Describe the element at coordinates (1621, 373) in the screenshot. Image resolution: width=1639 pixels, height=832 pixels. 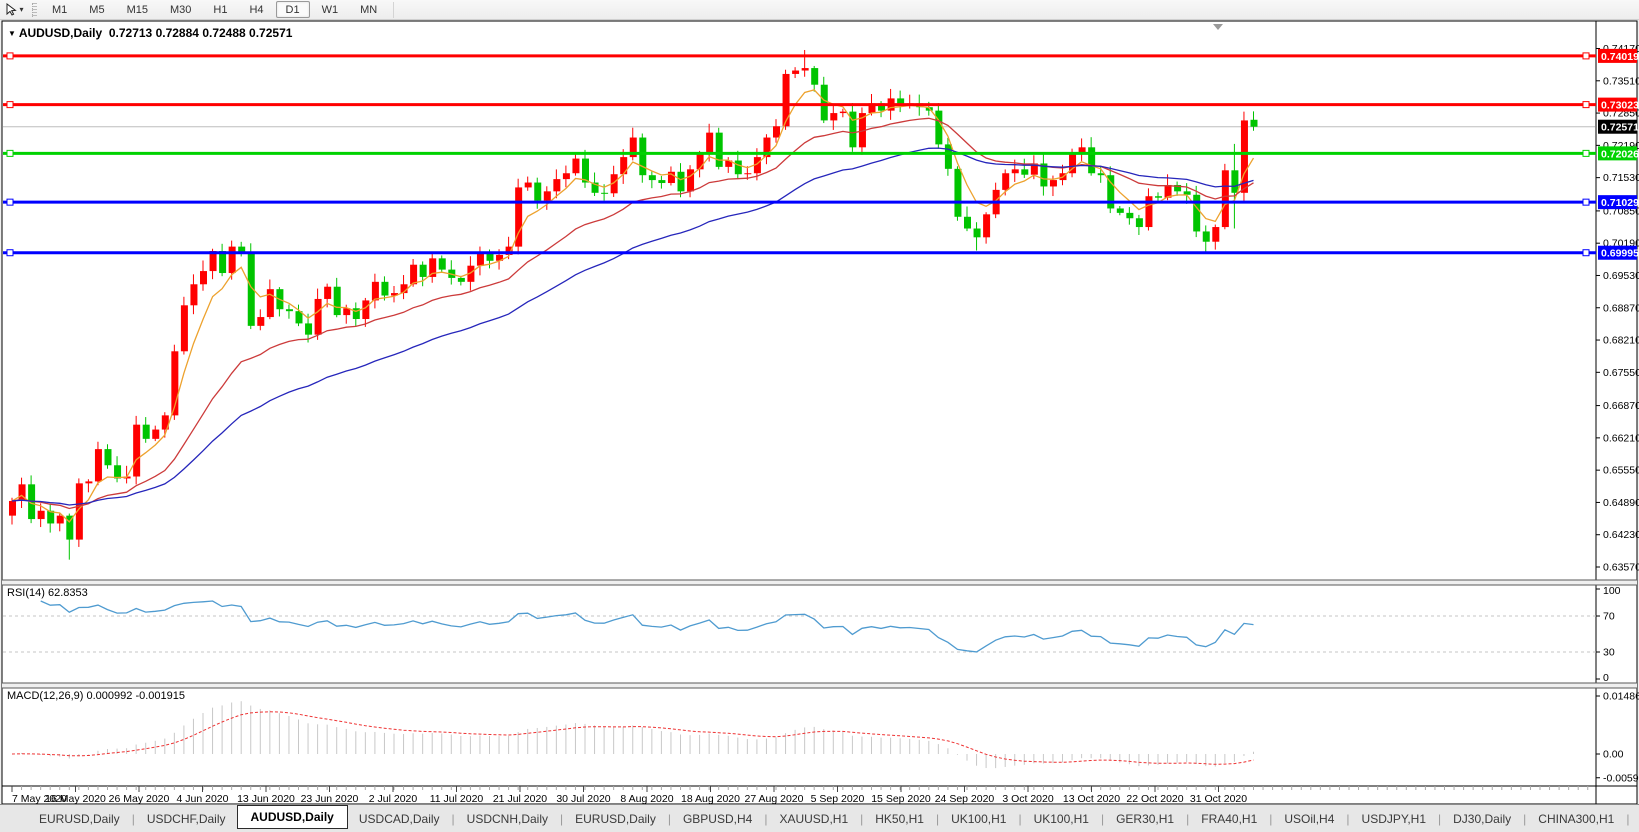
I see `price-axis-label: 0.67550` at that location.